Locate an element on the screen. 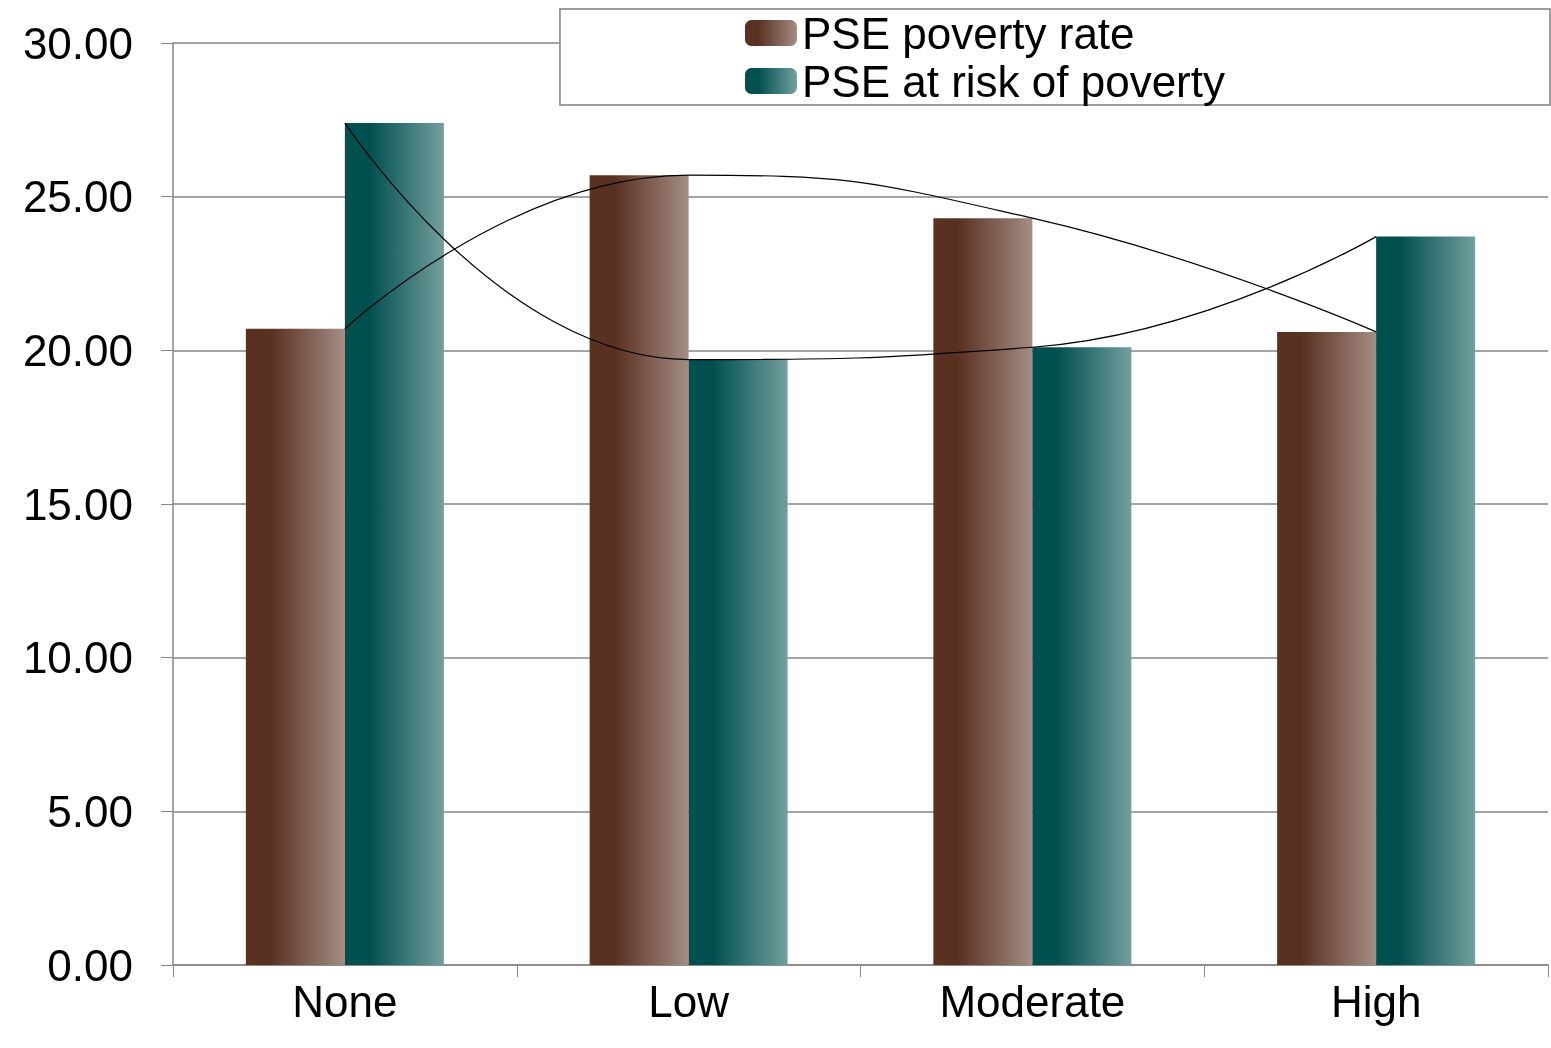 Image resolution: width=1551 pixels, height=1048 pixels. y-tick-label: 10.00 is located at coordinates (77, 658).